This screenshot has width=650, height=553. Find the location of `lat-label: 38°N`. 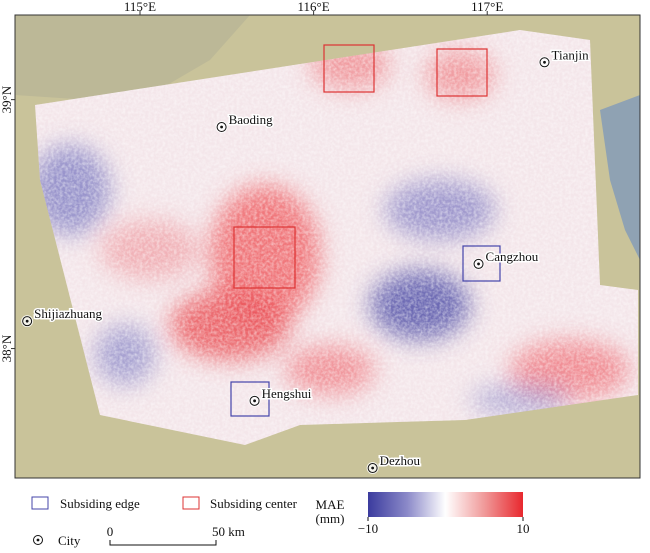

lat-label: 38°N is located at coordinates (7, 348).